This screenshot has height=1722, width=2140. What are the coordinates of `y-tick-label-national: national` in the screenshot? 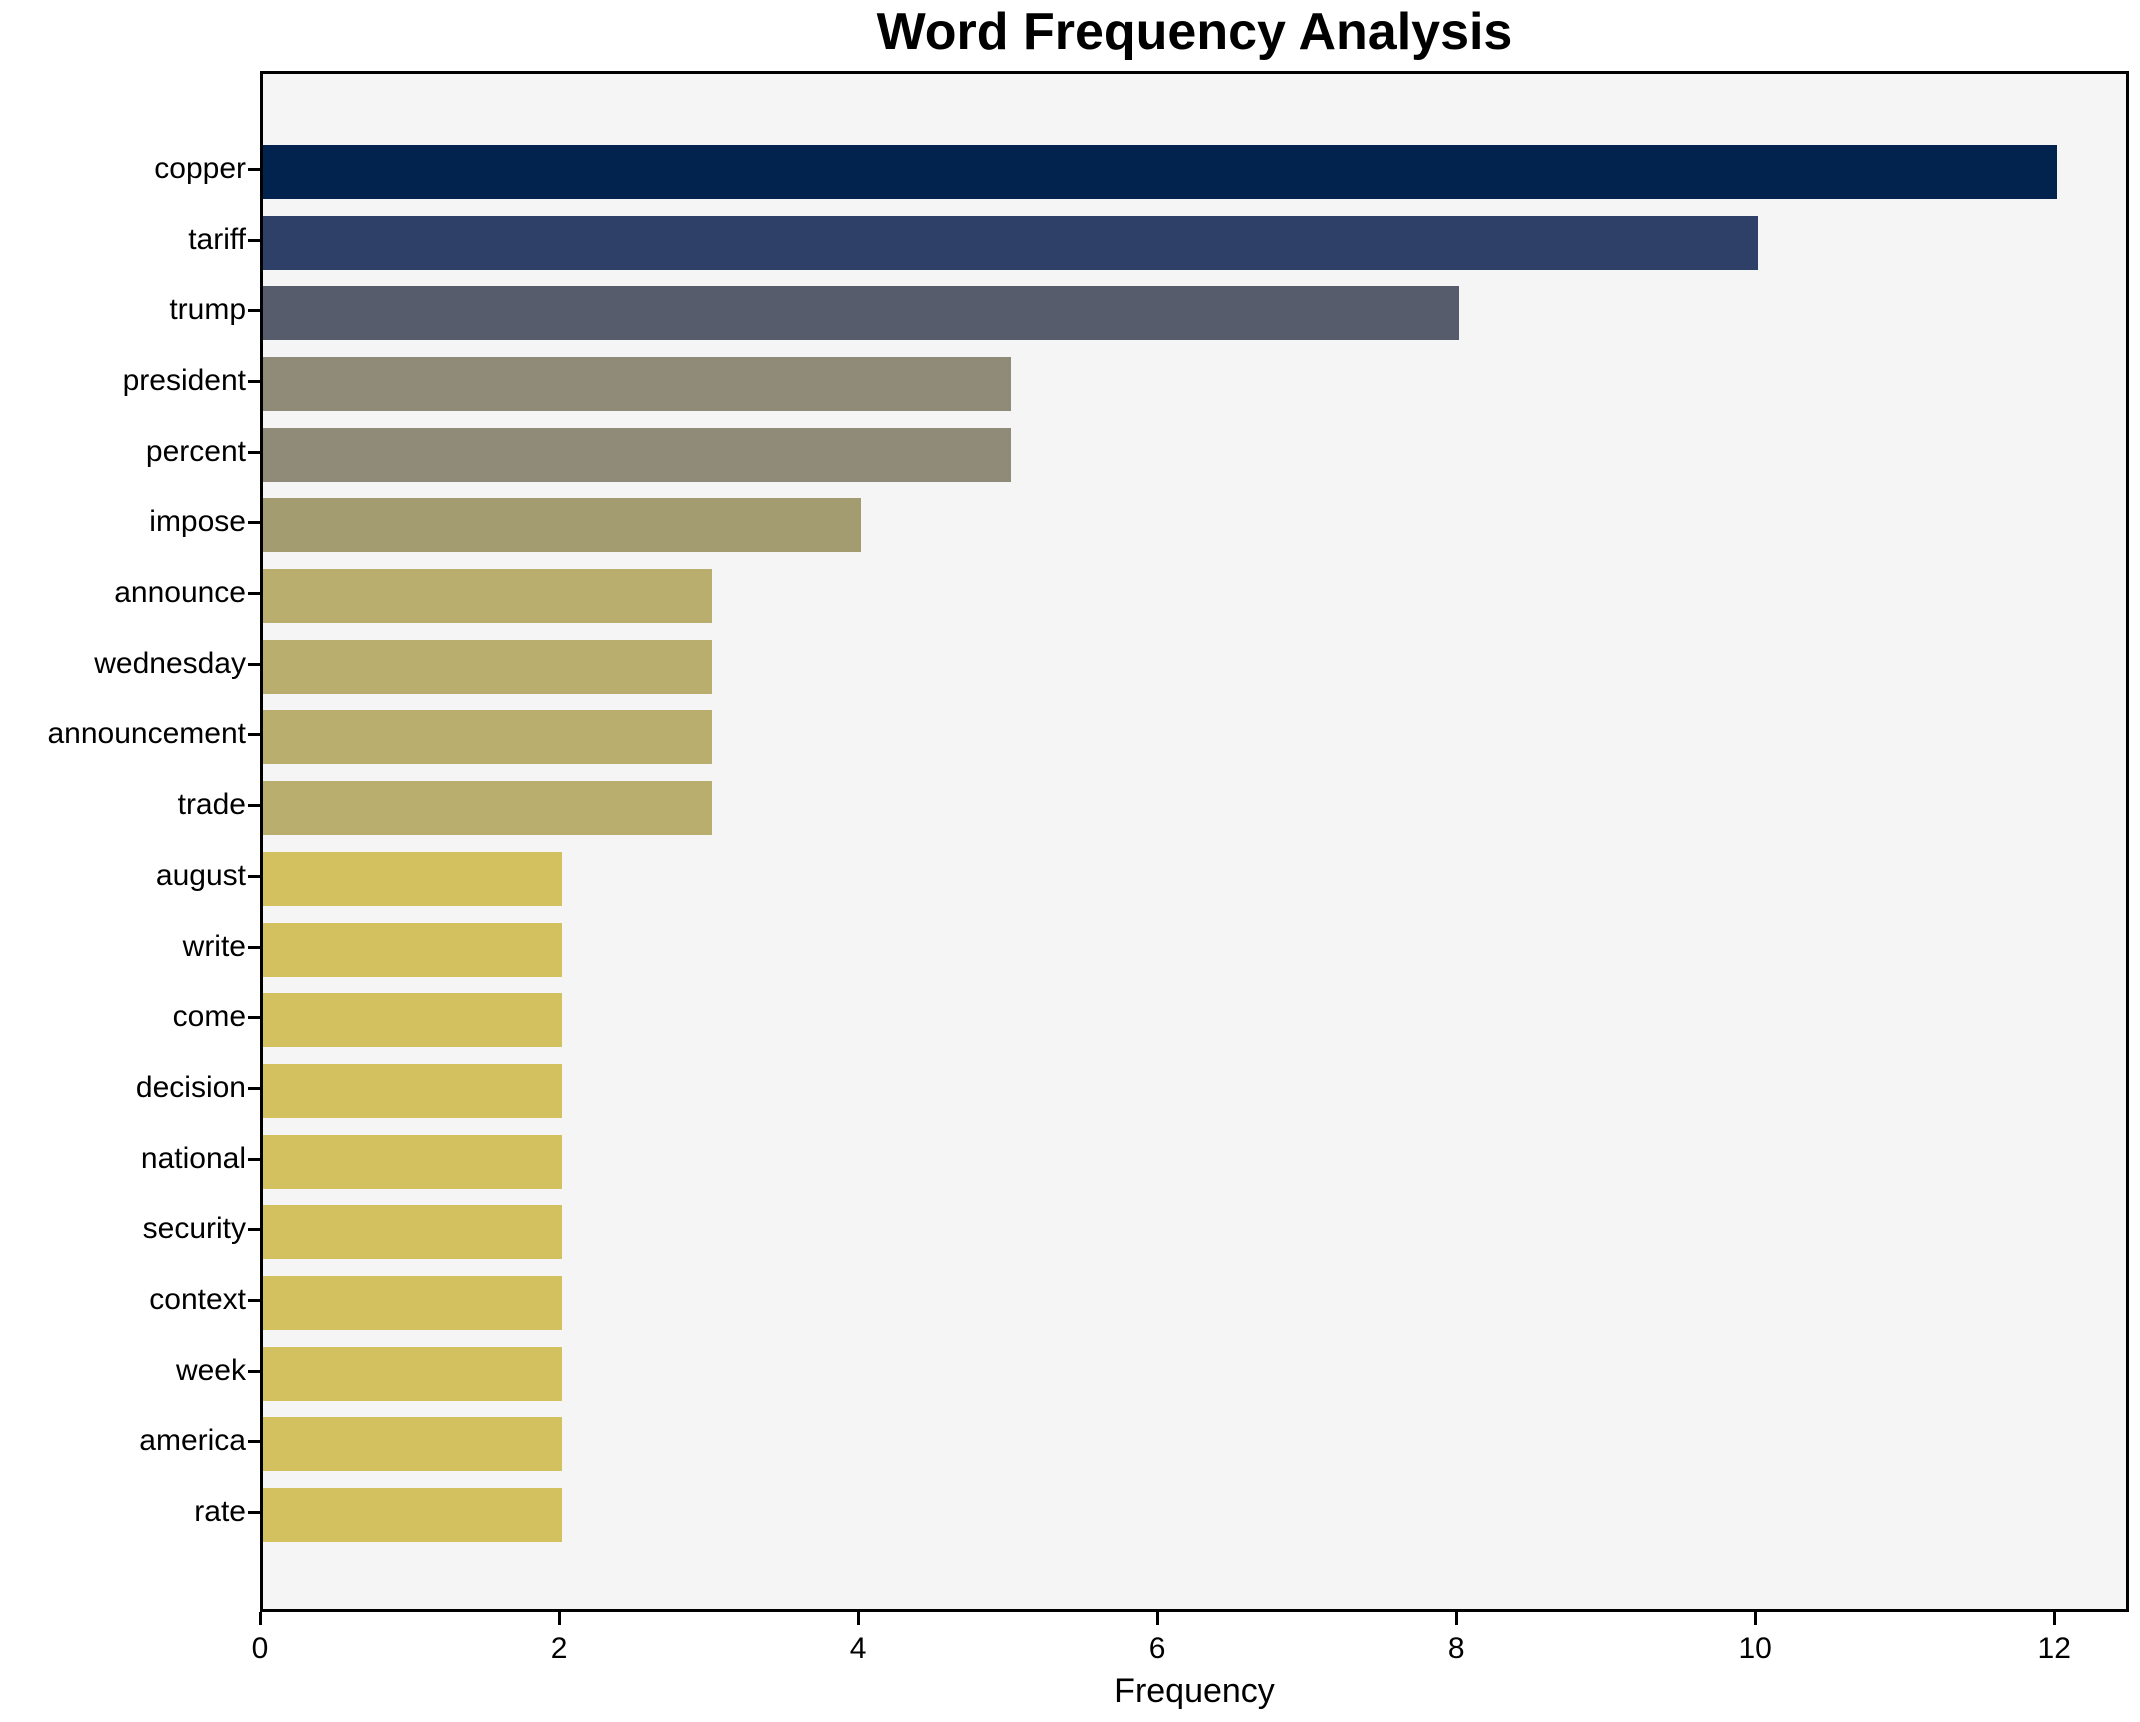 It's located at (193, 1158).